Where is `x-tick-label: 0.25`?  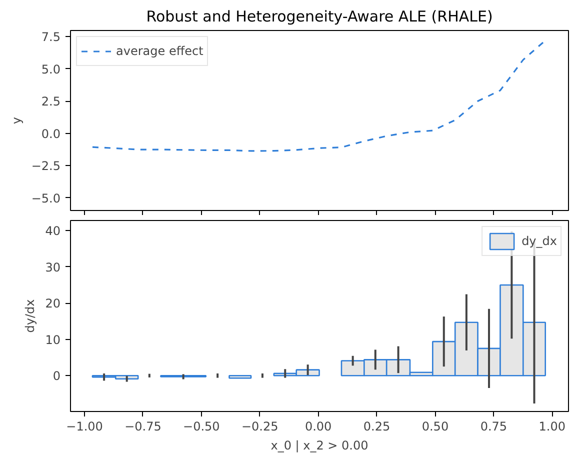 x-tick-label: 0.25 is located at coordinates (376, 427).